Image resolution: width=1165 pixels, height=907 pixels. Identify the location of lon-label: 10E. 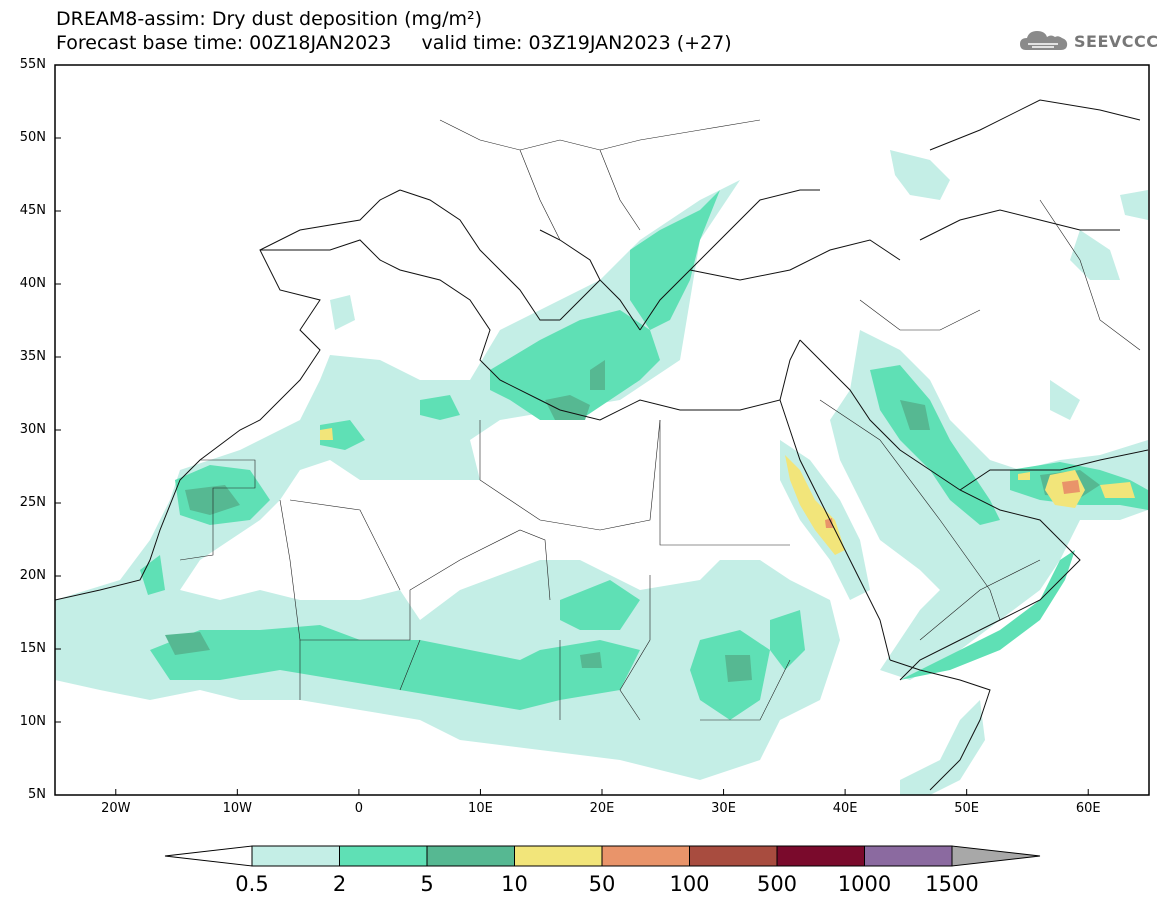
(480, 808).